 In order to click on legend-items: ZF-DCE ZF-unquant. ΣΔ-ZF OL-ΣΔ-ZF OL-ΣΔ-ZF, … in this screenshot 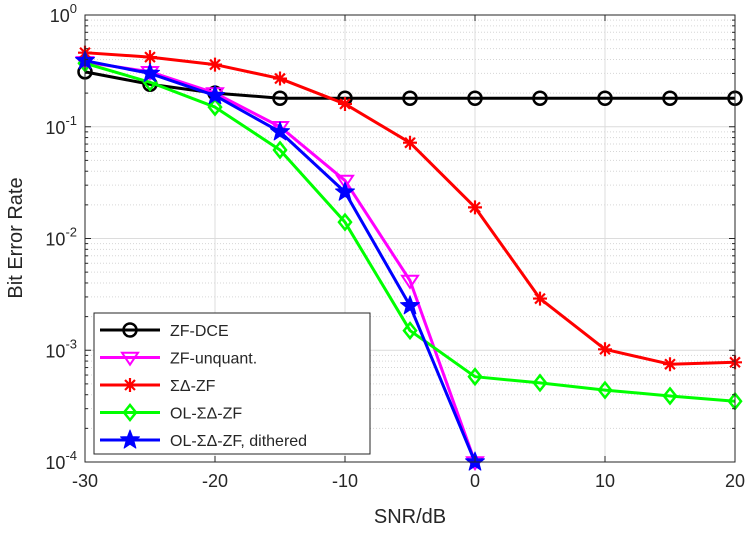, I will do `click(203, 386)`.